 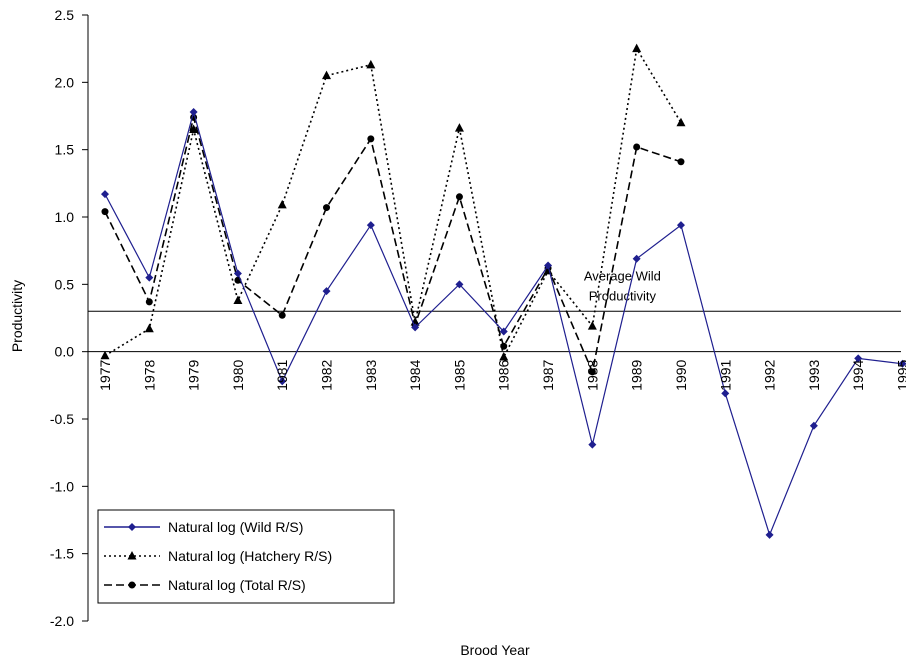 What do you see at coordinates (770, 374) in the screenshot?
I see `x-tick-label: 1992` at bounding box center [770, 374].